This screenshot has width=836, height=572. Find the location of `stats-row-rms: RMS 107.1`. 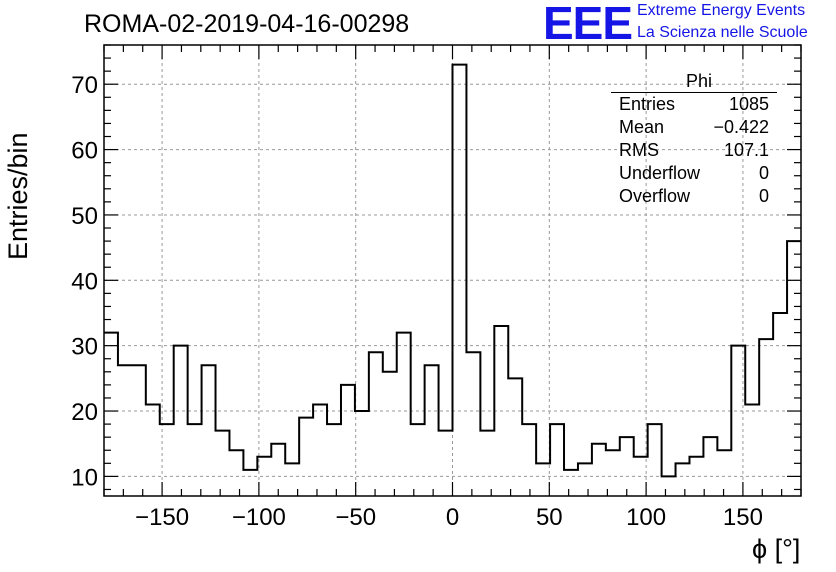

stats-row-rms: RMS 107.1 is located at coordinates (694, 150).